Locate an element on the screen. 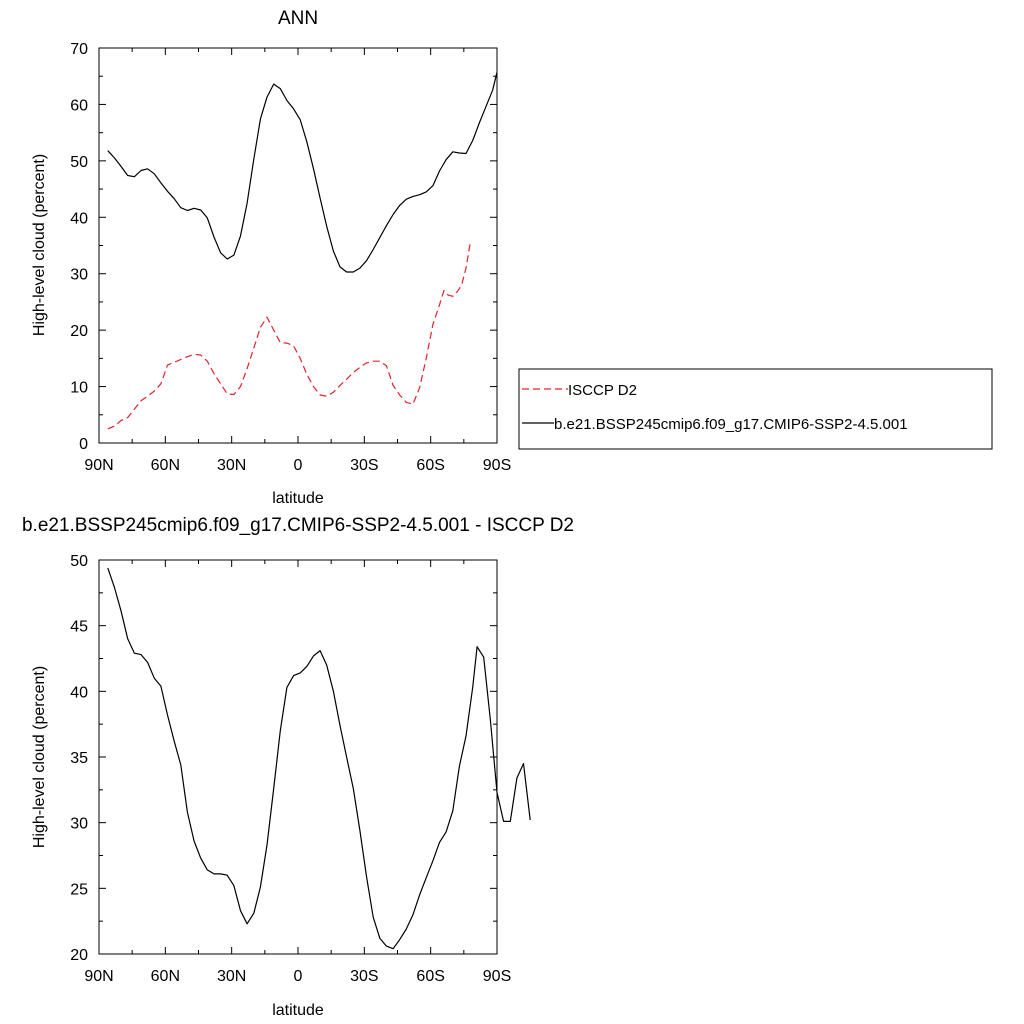  top-x-tick-label: 60S is located at coordinates (430, 465).